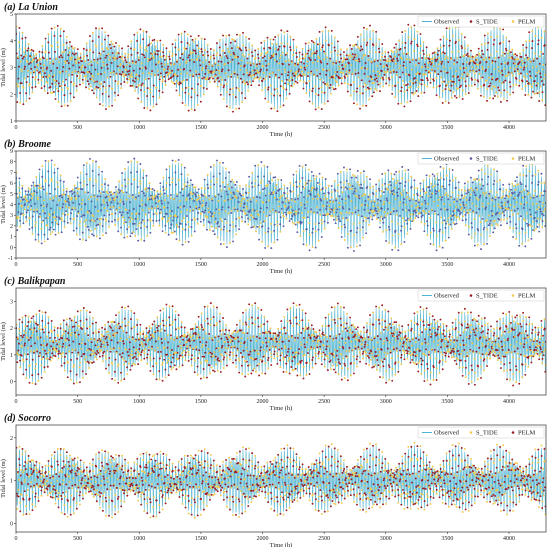 The height and width of the screenshot is (547, 550). What do you see at coordinates (11, 152) in the screenshot?
I see `y-tick-label: 9` at bounding box center [11, 152].